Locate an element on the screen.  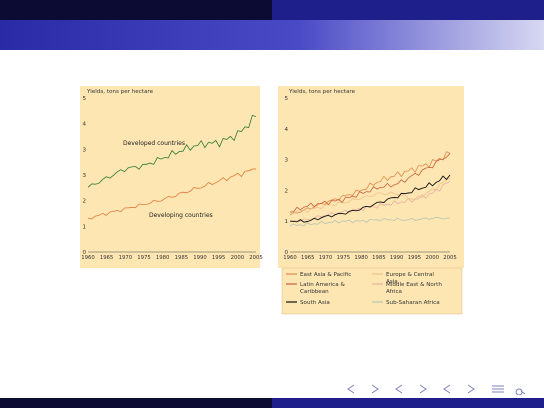
frame-forward-icon is located at coordinates (375, 389).